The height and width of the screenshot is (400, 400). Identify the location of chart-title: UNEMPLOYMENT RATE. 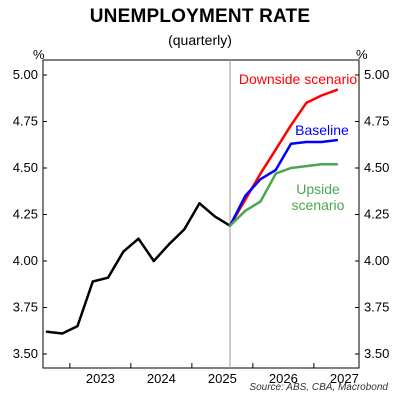
(200, 16).